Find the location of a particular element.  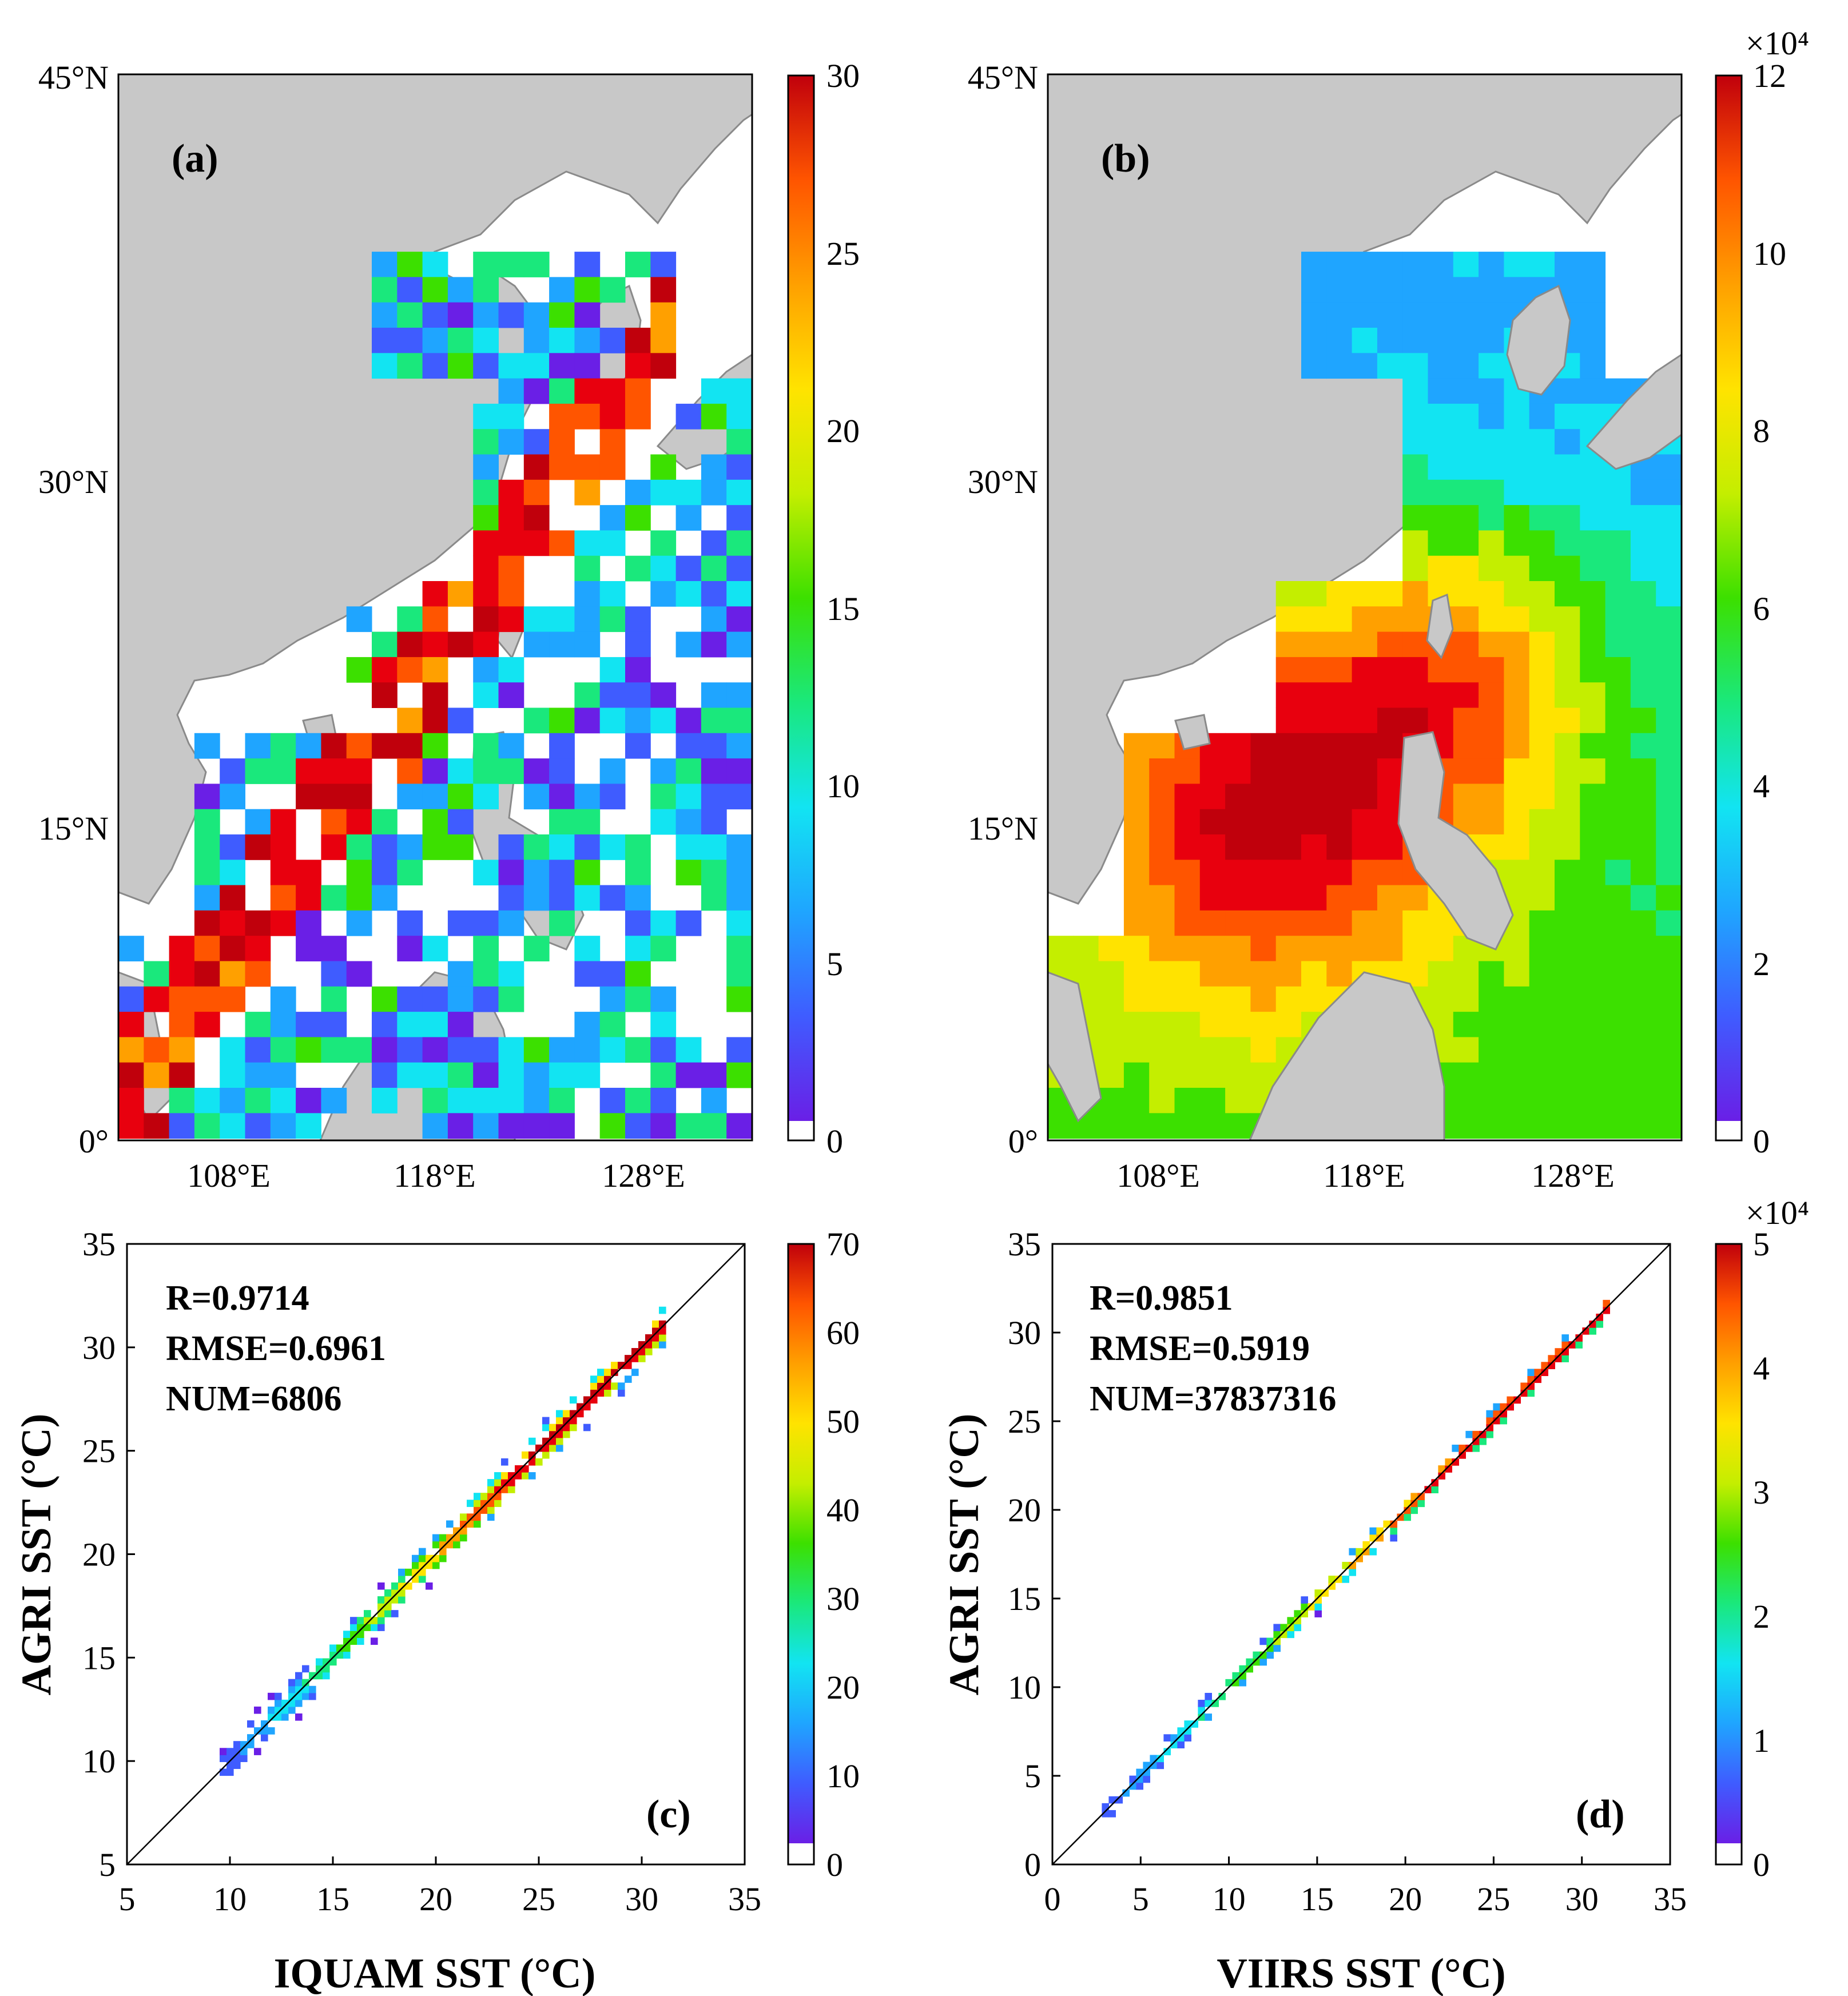

colorbar-c-tick: 10 is located at coordinates (843, 1776).